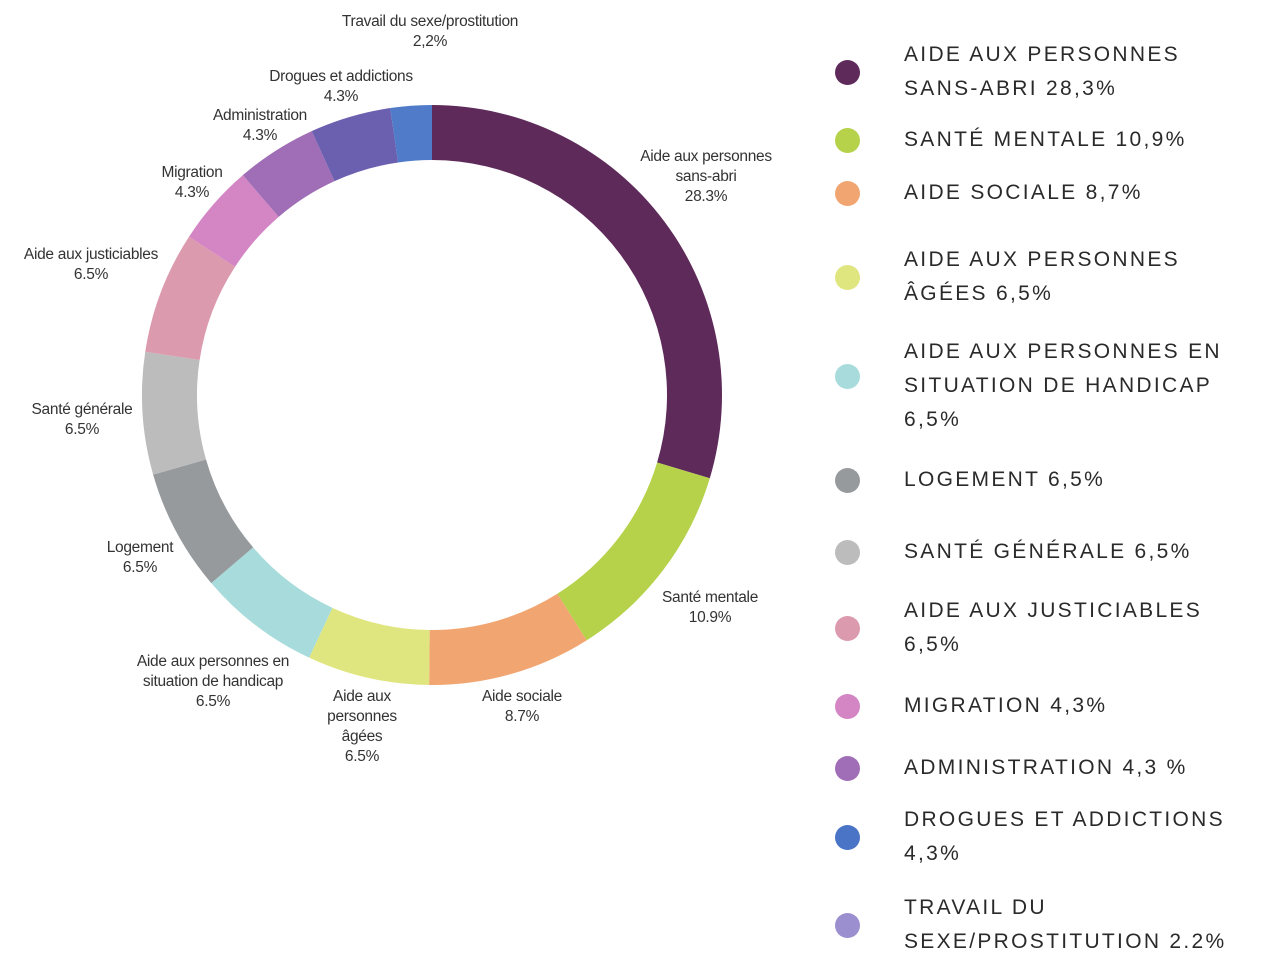  I want to click on slice-value: 28.3%, so click(706, 196).